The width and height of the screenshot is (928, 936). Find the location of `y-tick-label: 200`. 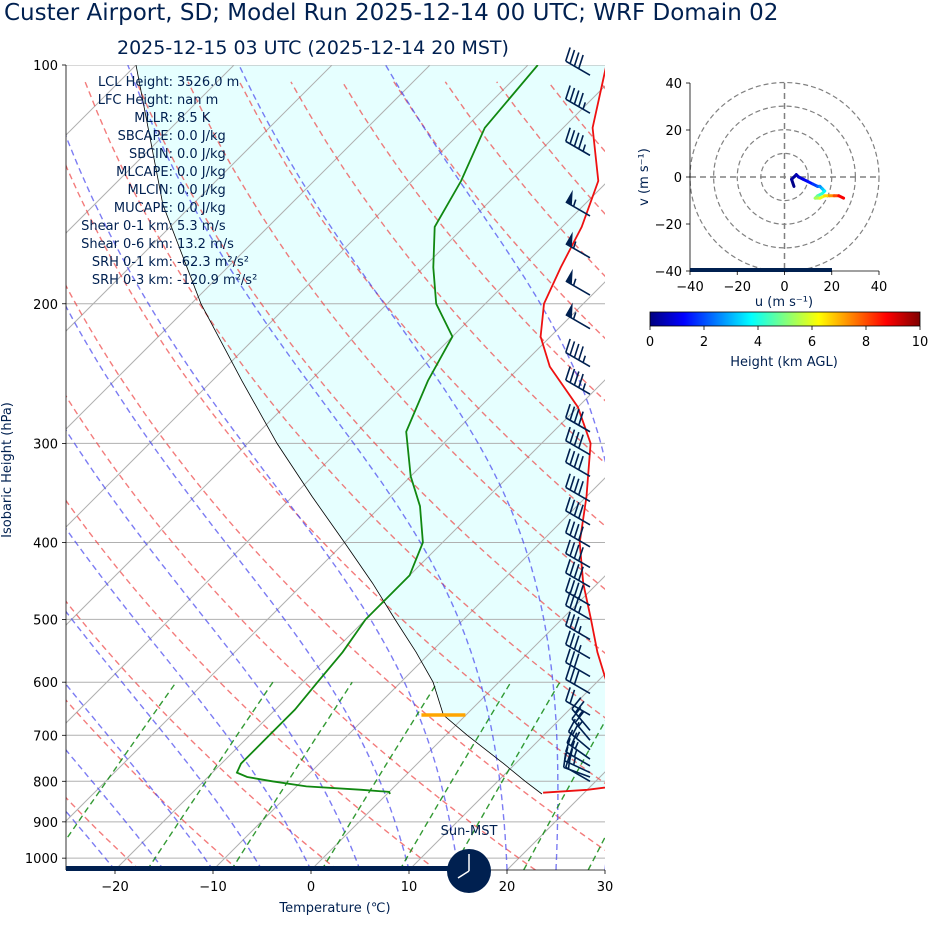

y-tick-label: 200 is located at coordinates (45, 305).